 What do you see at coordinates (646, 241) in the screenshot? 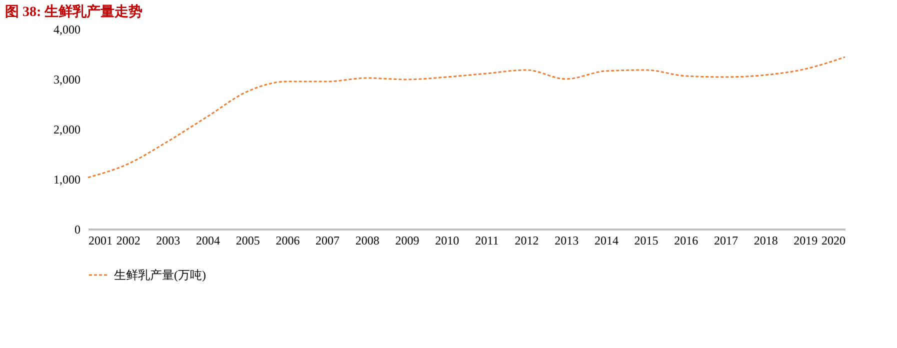
I see `x-tick-label: 2015` at bounding box center [646, 241].